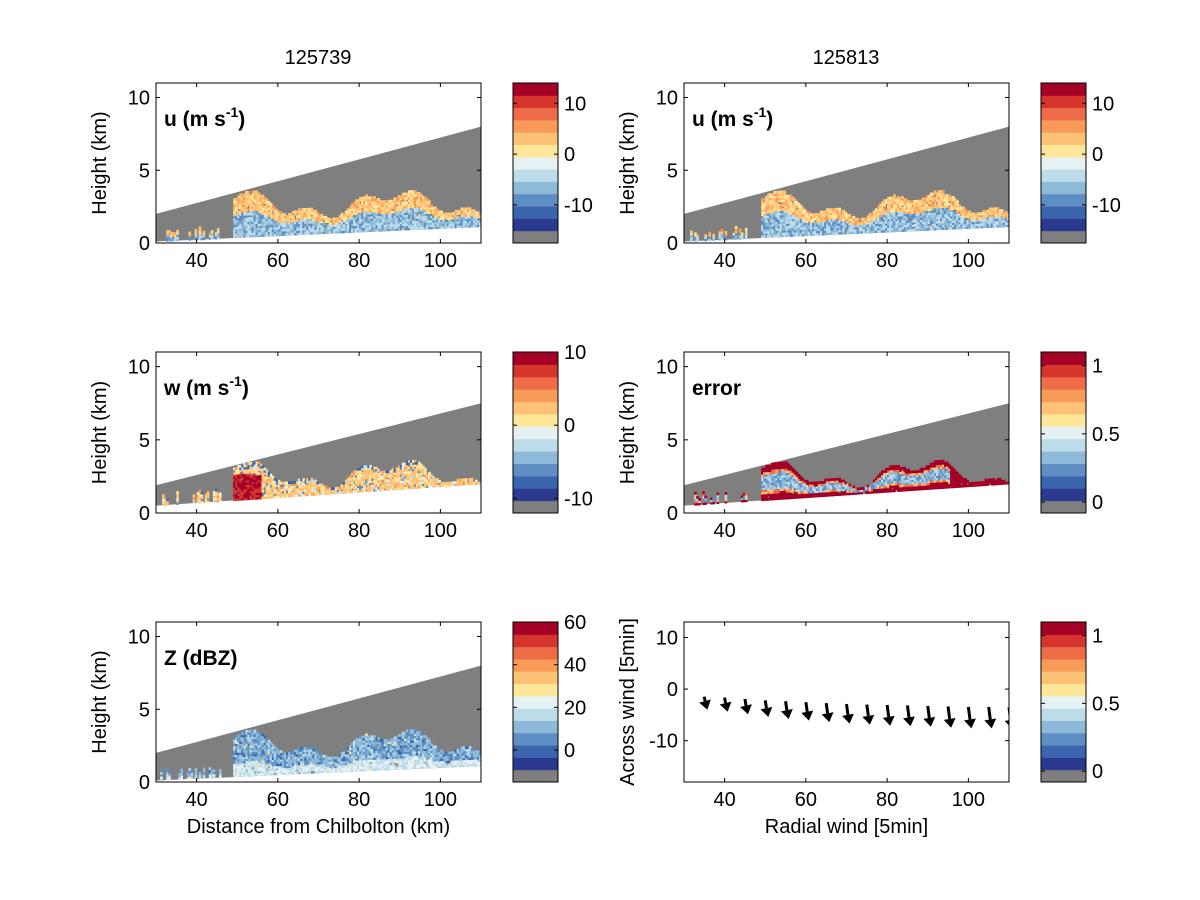 The width and height of the screenshot is (1200, 900). Describe the element at coordinates (846, 454) in the screenshot. I see `plot-area-error-right` at that location.